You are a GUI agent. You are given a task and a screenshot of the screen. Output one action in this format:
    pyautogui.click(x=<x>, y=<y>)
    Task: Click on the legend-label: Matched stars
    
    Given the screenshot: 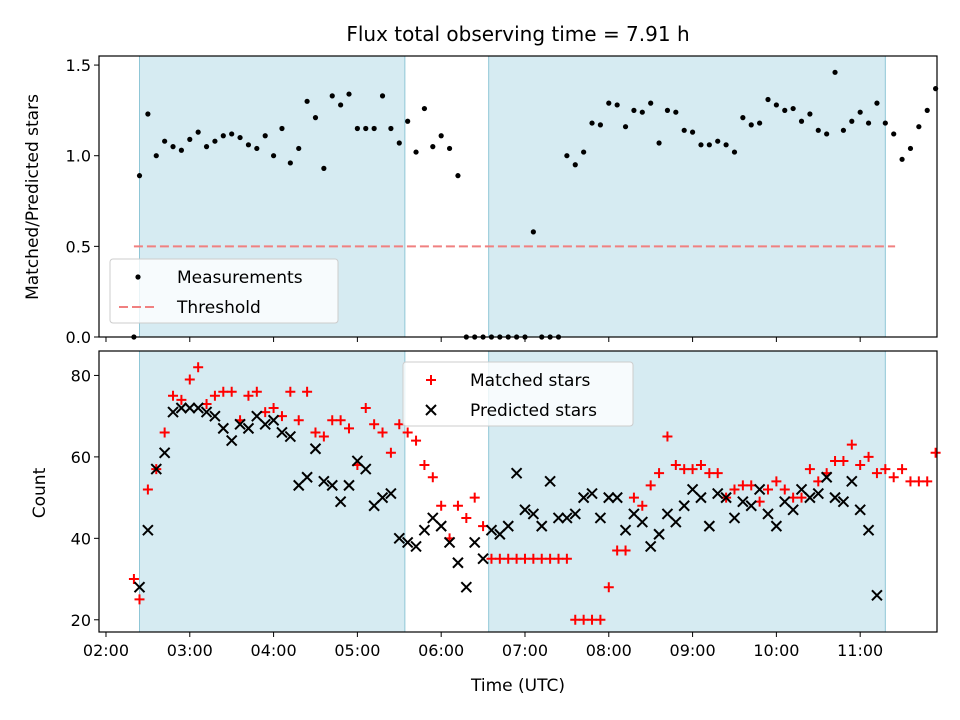 What is the action you would take?
    pyautogui.click(x=530, y=381)
    